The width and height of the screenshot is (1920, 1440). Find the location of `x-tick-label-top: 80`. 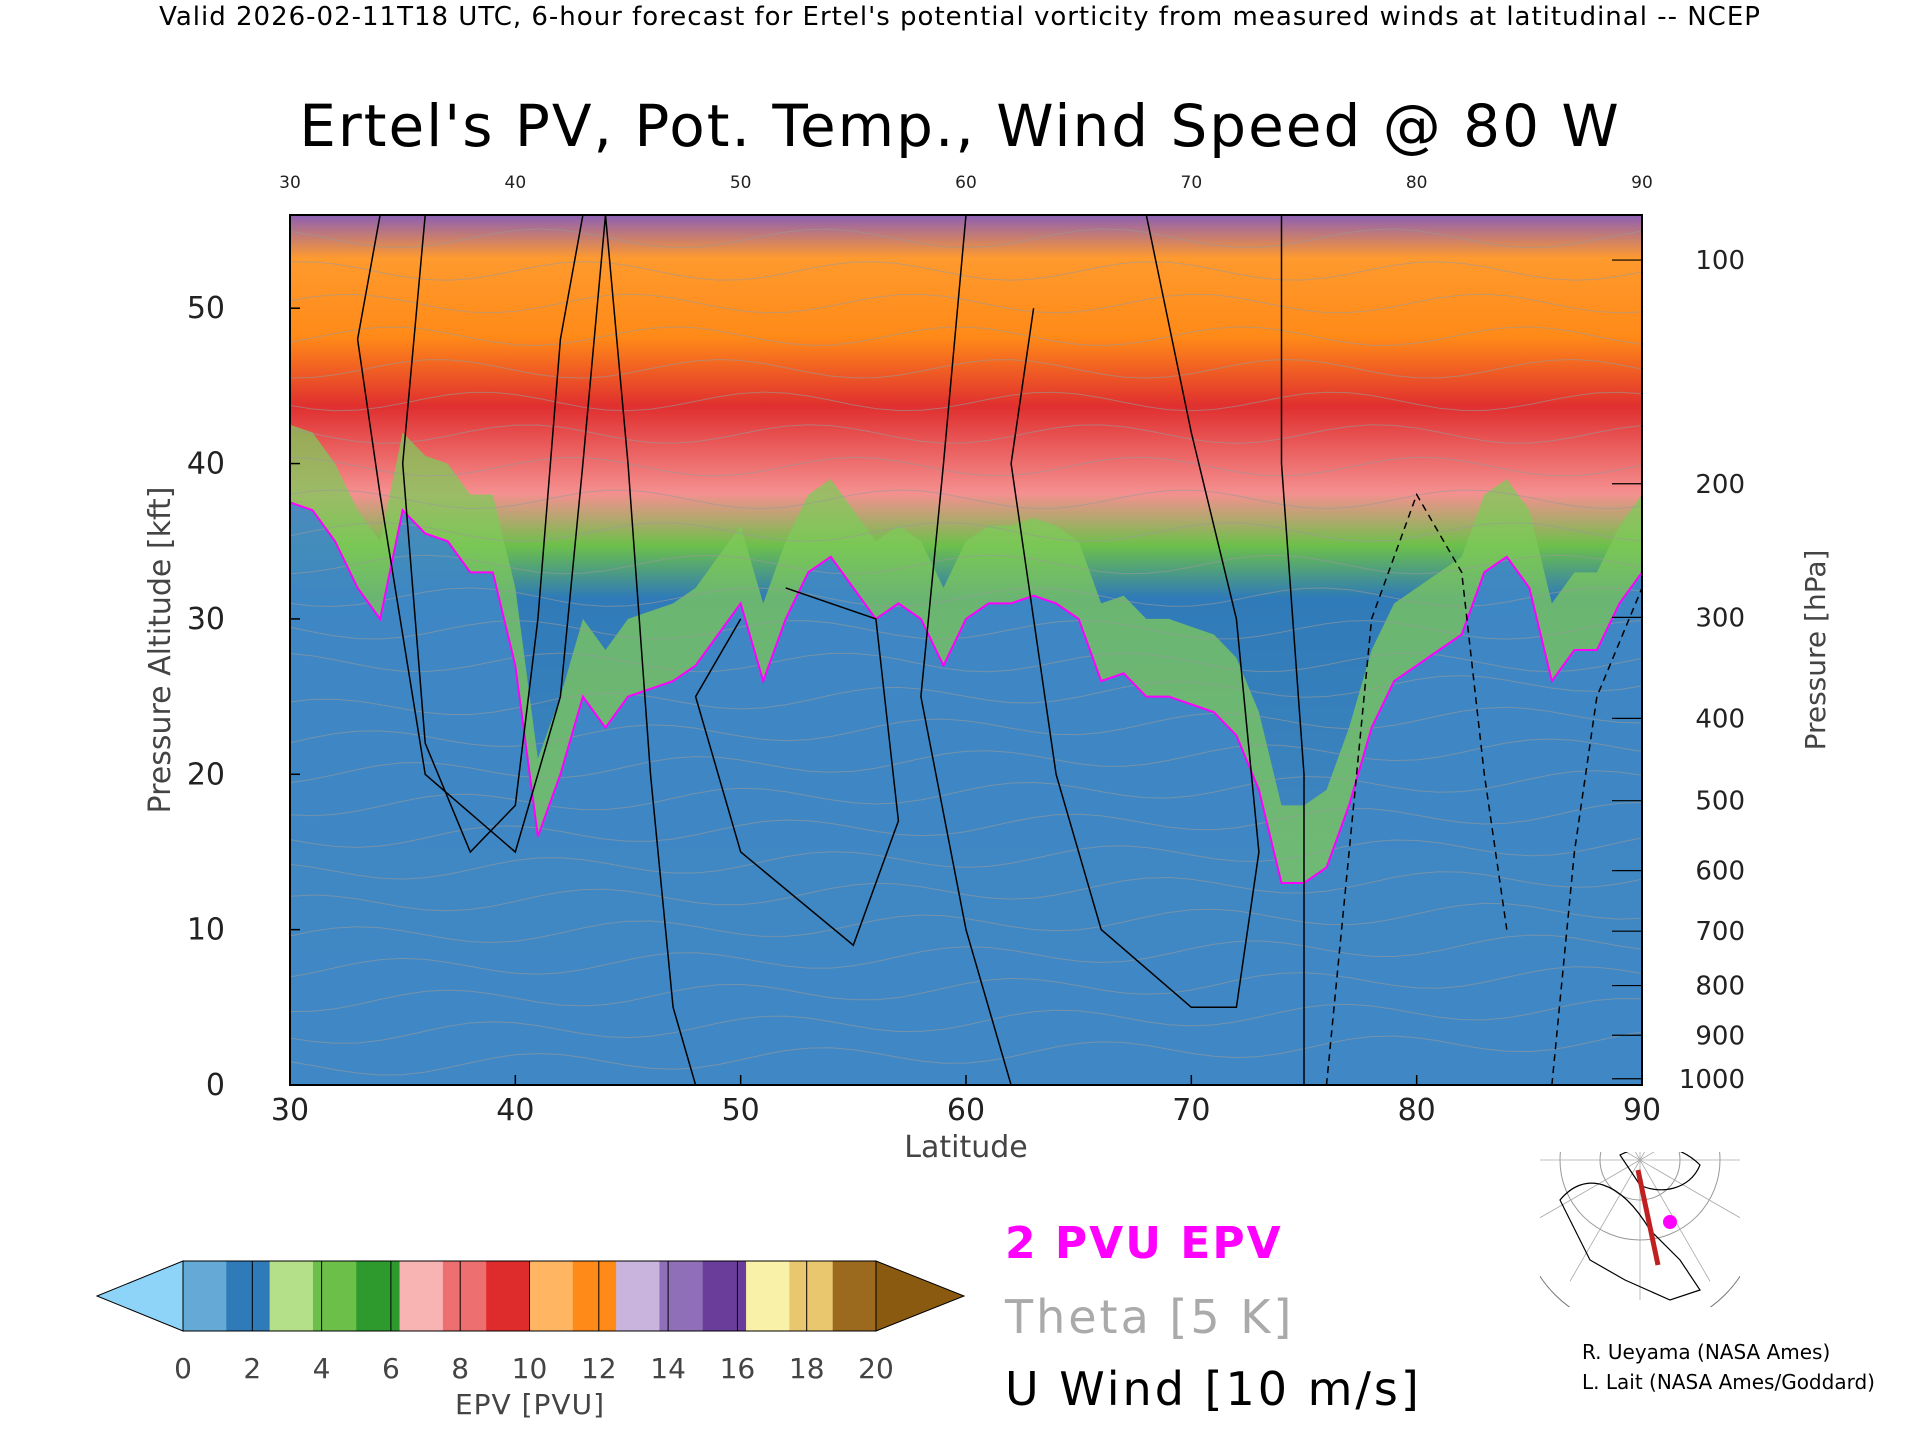

x-tick-label-top: 80 is located at coordinates (1417, 183).